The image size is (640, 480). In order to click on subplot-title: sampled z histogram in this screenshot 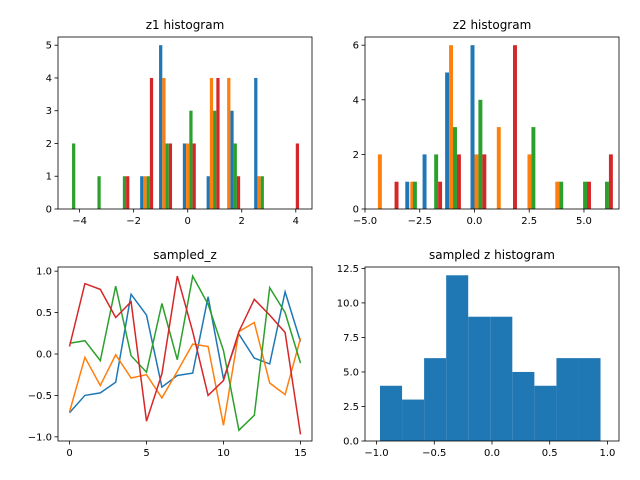, I will do `click(492, 255)`.